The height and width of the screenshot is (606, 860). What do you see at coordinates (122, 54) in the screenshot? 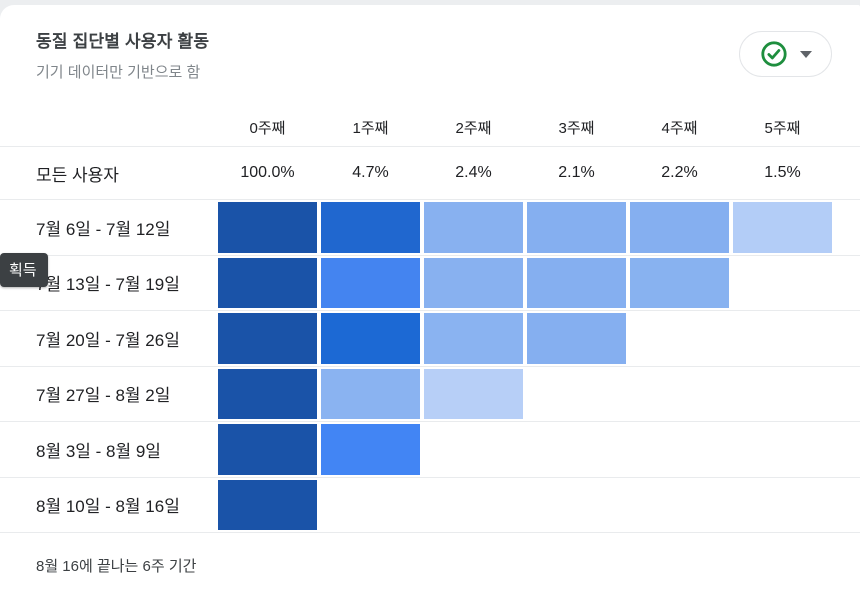
I see `heading-block: 동질 집단별 사용자 활동 기기 데이터만 기반으로 함` at bounding box center [122, 54].